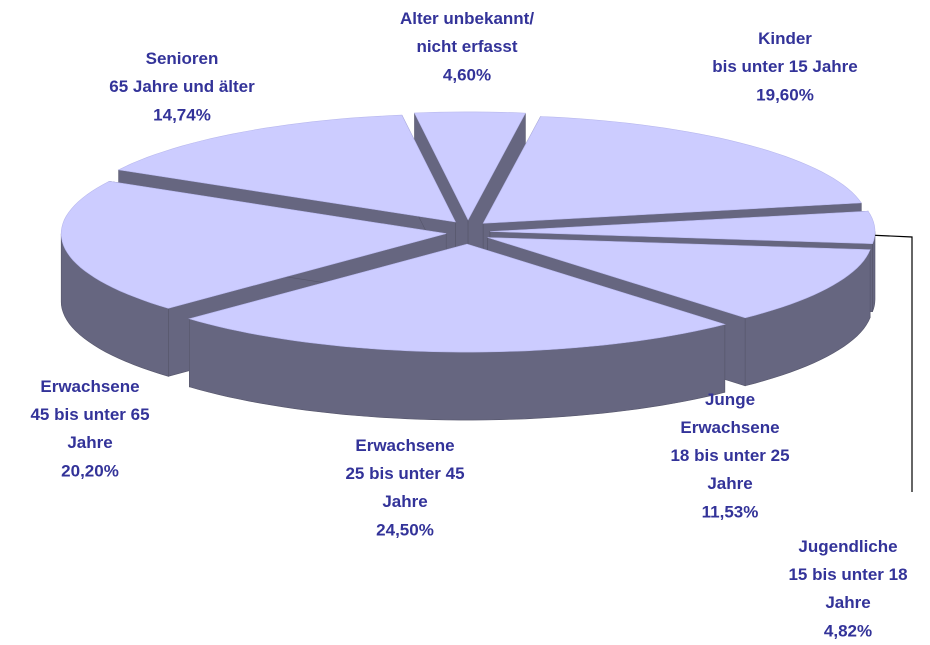 This screenshot has width=930, height=645. What do you see at coordinates (405, 529) in the screenshot?
I see `value-label: 24,50%` at bounding box center [405, 529].